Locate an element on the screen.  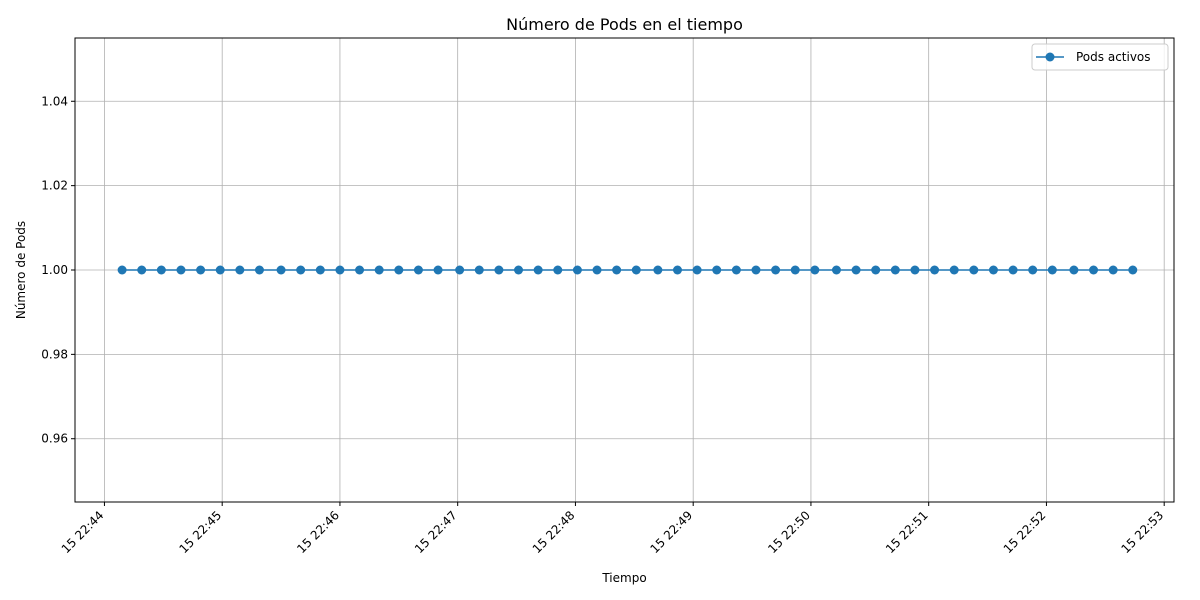
x-tick-label: 15 22:50 is located at coordinates (789, 532).